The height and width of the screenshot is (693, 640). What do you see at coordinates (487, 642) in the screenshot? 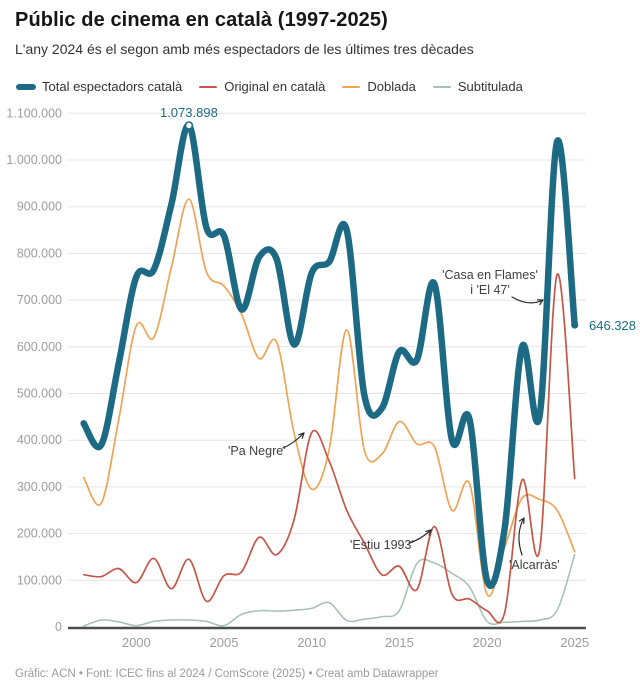
I see `x-tick-label: 2020` at bounding box center [487, 642].